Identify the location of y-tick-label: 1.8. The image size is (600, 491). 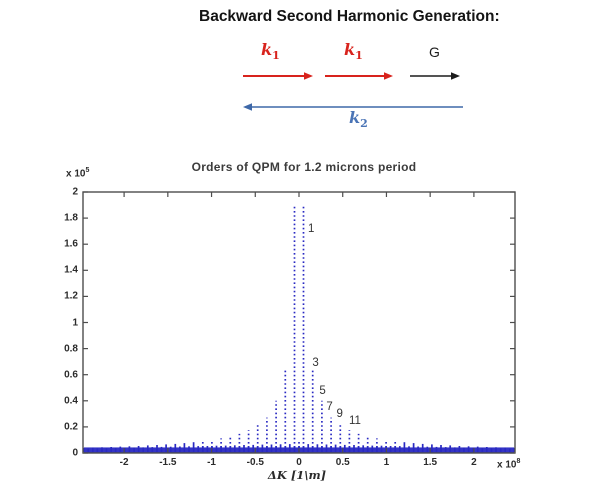
(71, 218).